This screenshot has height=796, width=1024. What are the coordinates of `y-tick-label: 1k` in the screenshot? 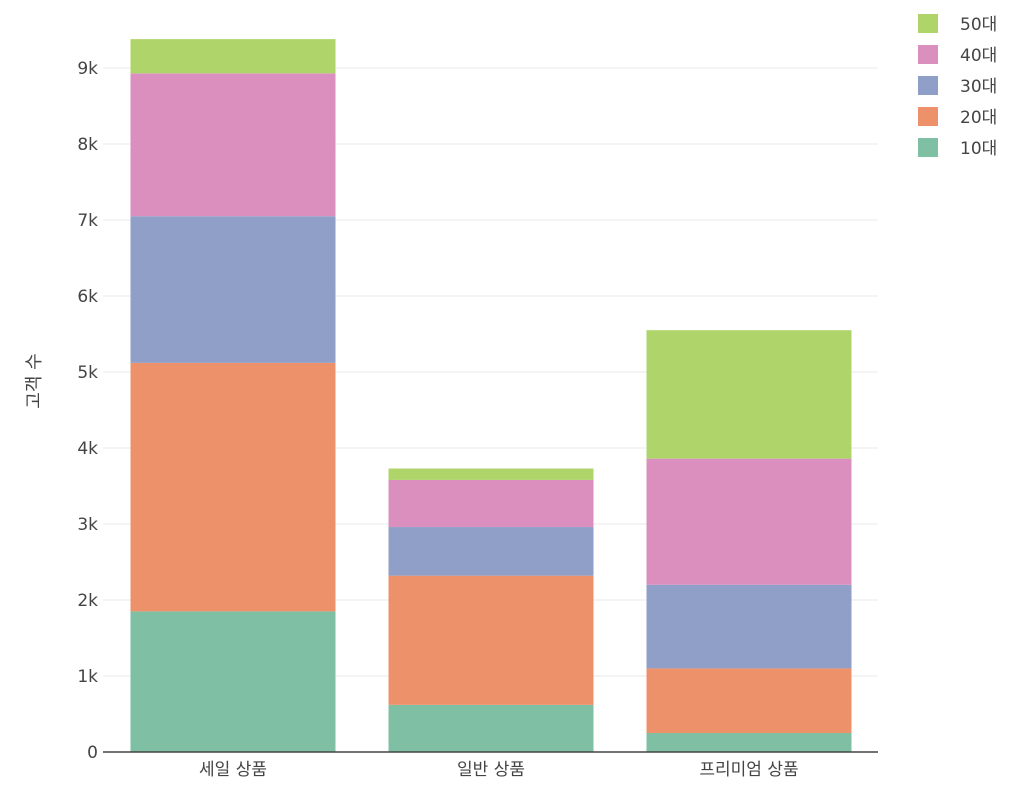 It's located at (87, 677).